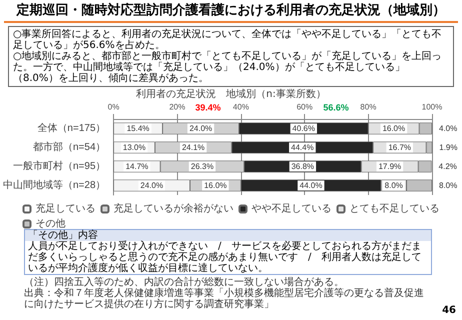 The image size is (462, 320). What do you see at coordinates (202, 166) in the screenshot?
I see `data-label: 26.3%` at bounding box center [202, 166].